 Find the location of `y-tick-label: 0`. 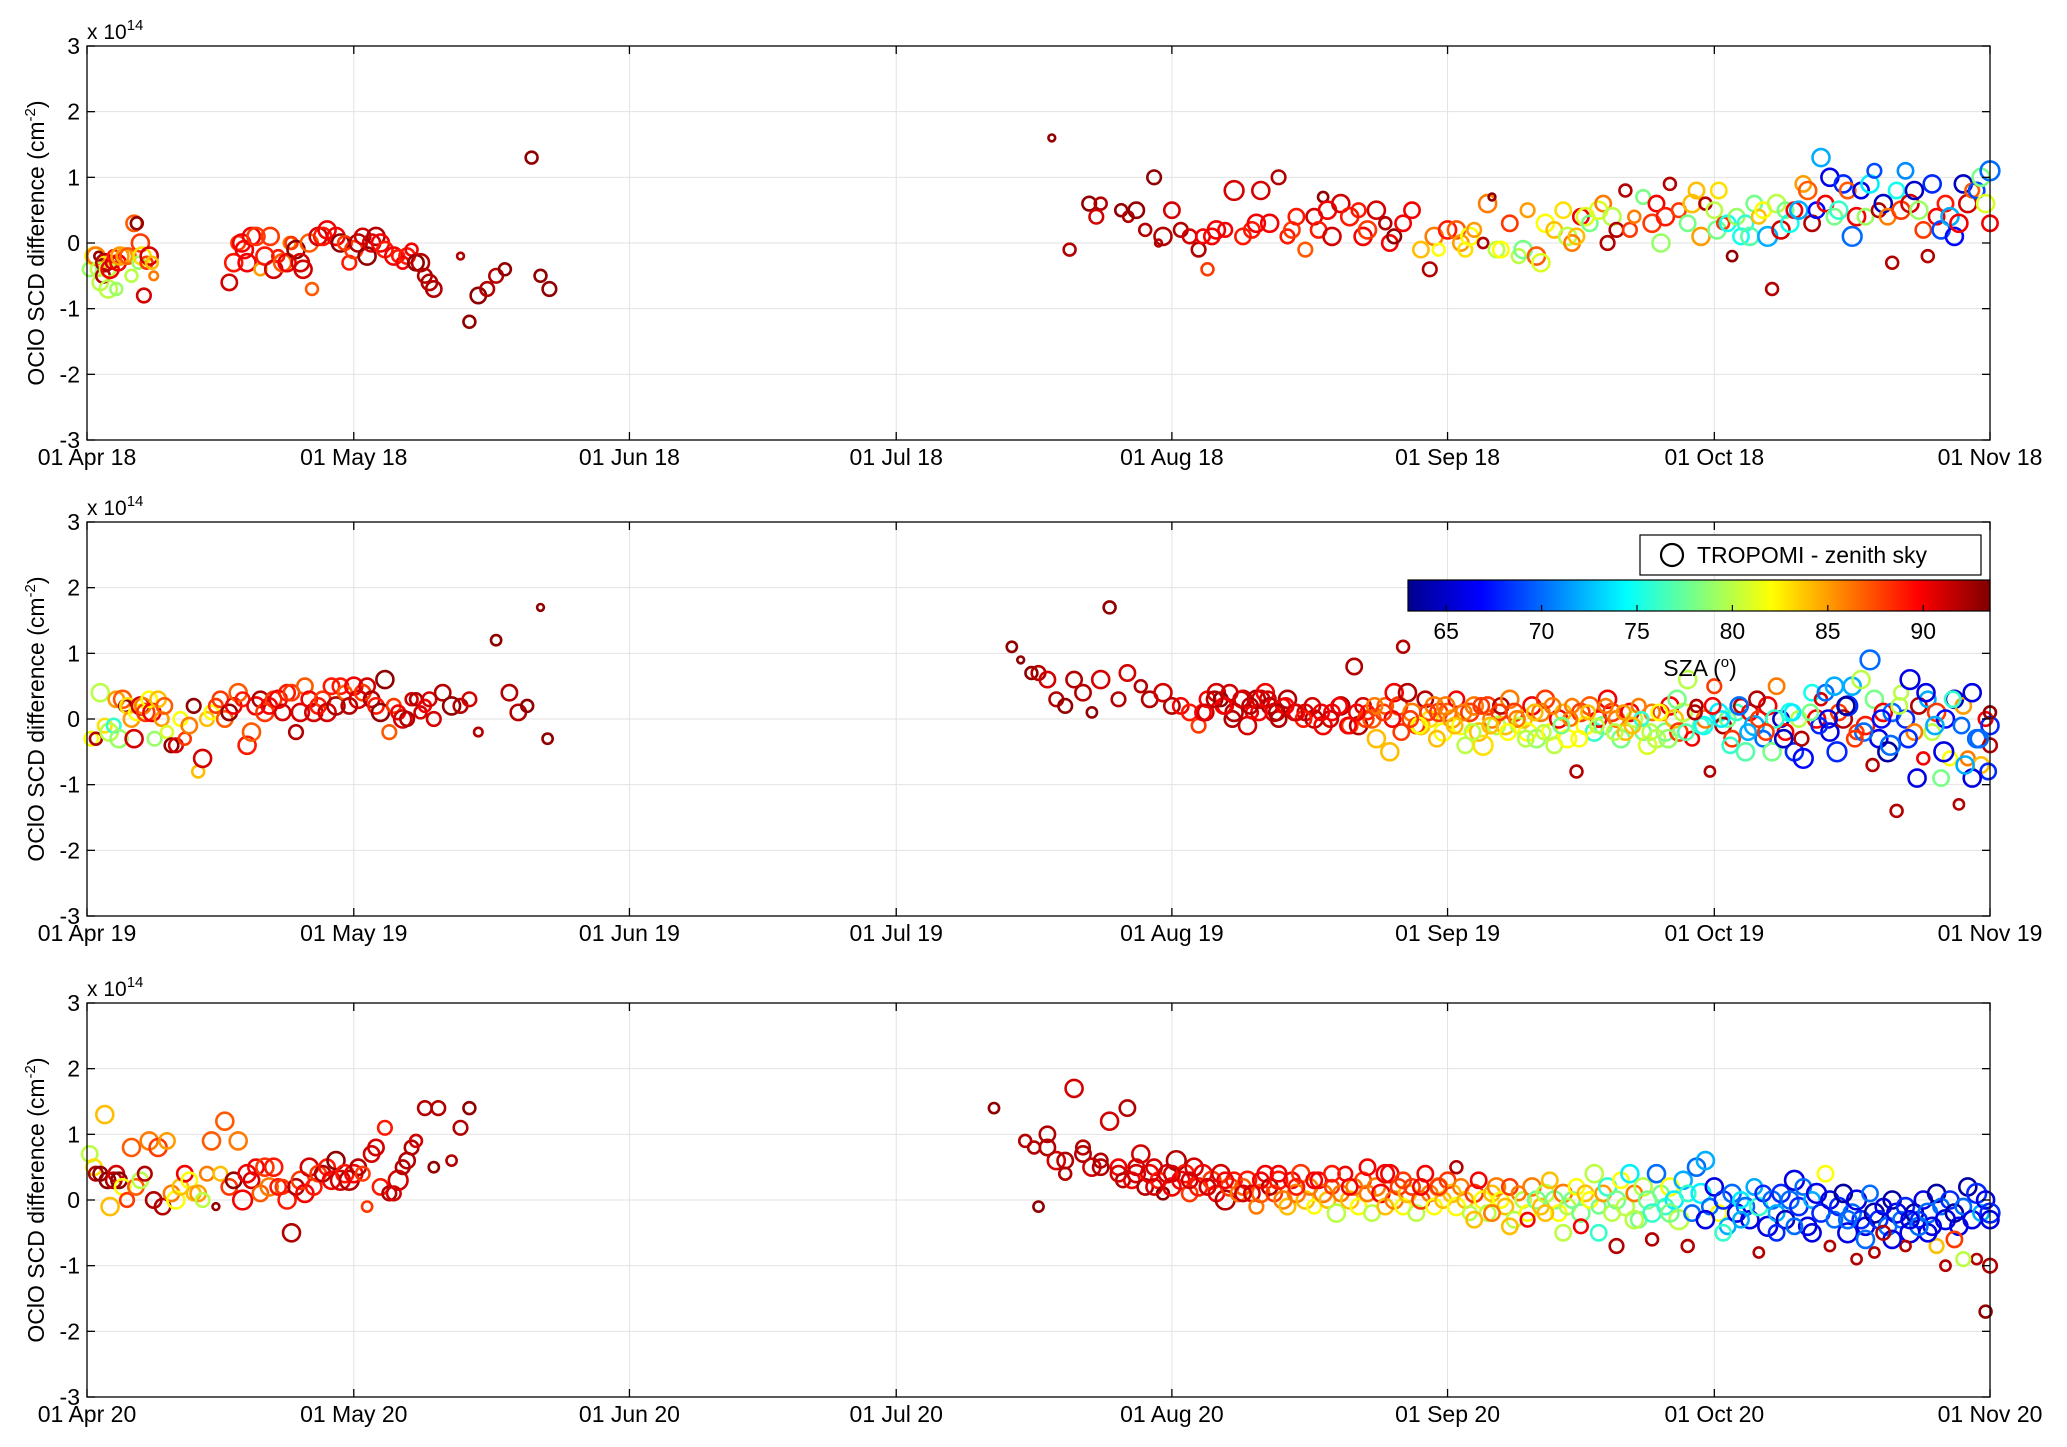

y-tick-label: 0 is located at coordinates (73, 243).